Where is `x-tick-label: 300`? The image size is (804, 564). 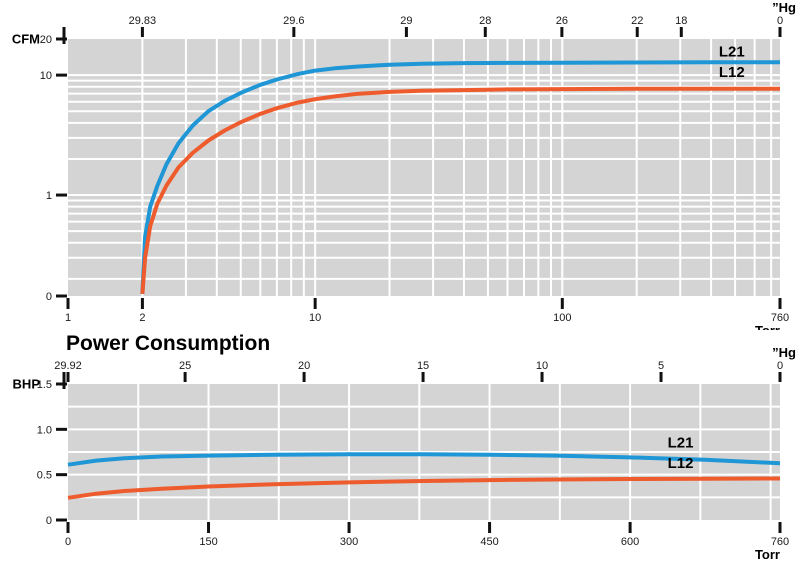
x-tick-label: 300 is located at coordinates (349, 542).